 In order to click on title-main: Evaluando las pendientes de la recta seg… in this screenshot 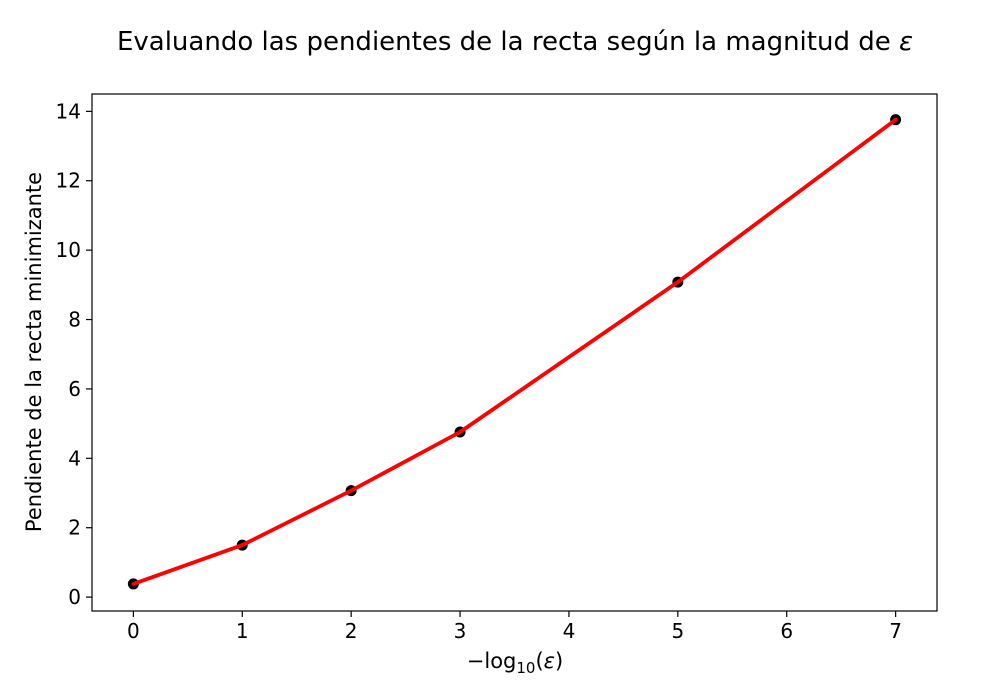, I will do `click(508, 42)`.